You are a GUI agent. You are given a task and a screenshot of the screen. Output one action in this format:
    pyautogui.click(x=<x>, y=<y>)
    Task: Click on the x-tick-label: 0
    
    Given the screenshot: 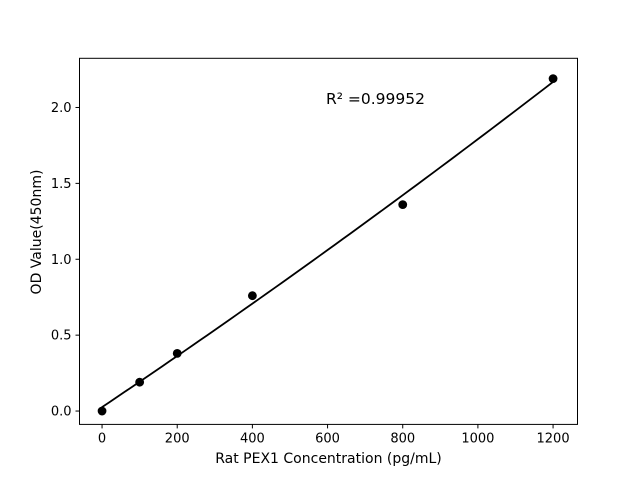 What is the action you would take?
    pyautogui.click(x=102, y=438)
    